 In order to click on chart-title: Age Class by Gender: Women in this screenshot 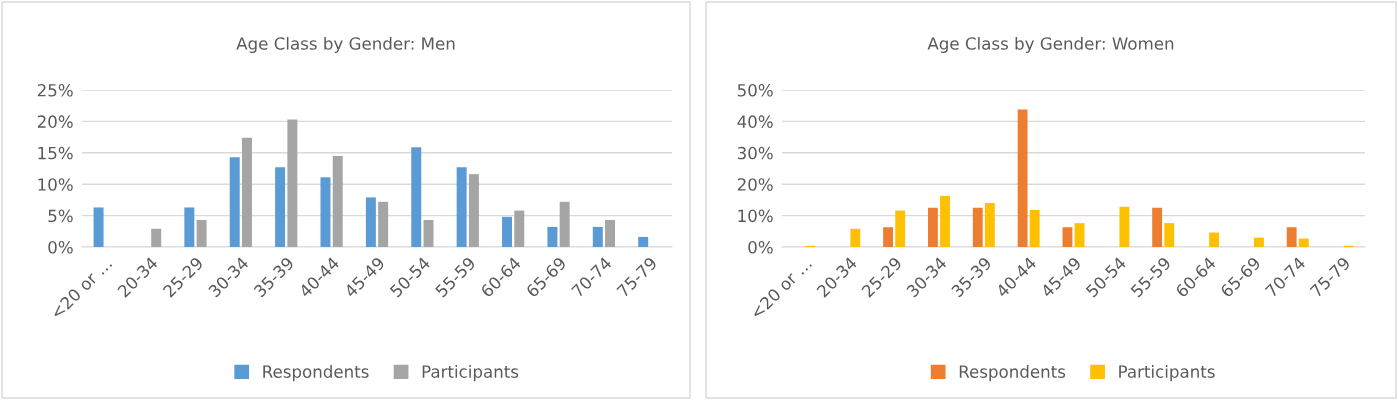, I will do `click(1050, 45)`.